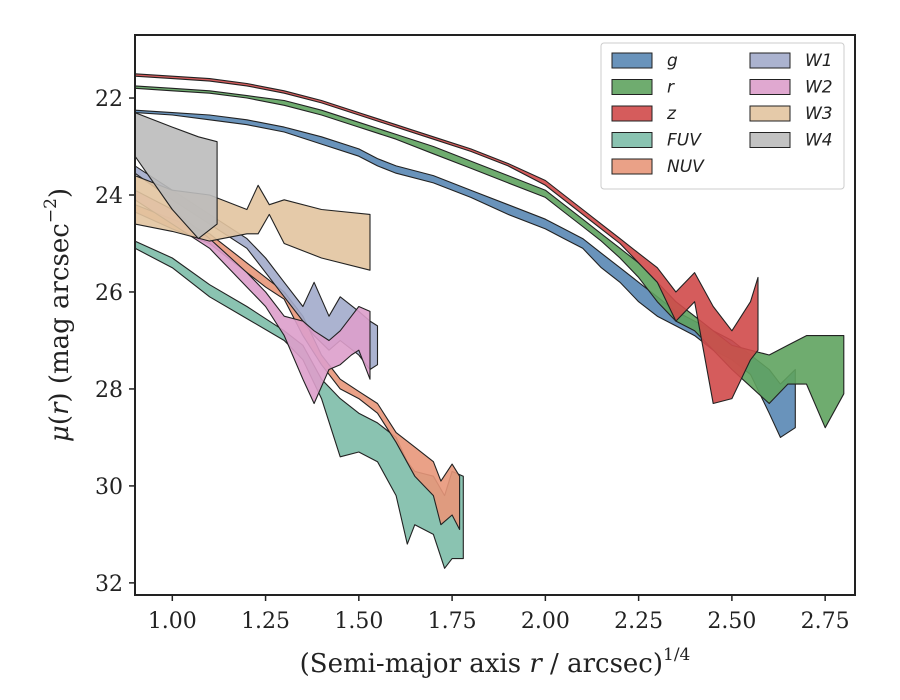 This screenshot has width=900, height=700. What do you see at coordinates (109, 196) in the screenshot?
I see `y-tick-label: 24` at bounding box center [109, 196].